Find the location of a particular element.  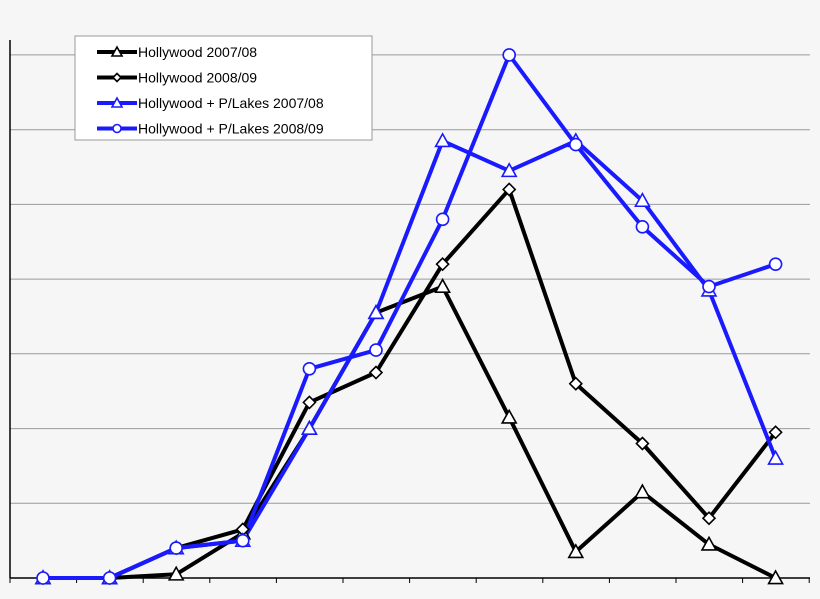

legend-item-2: Hollywood 2008/09 is located at coordinates (177, 78).